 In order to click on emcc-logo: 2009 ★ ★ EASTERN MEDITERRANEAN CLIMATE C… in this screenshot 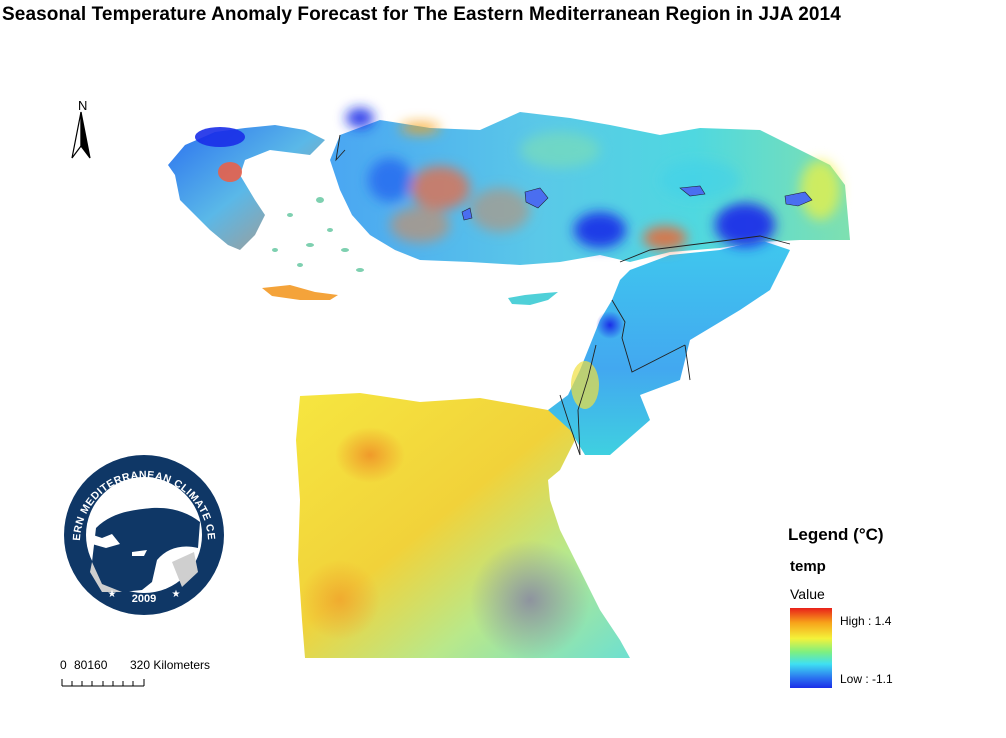, I will do `click(143, 533)`.